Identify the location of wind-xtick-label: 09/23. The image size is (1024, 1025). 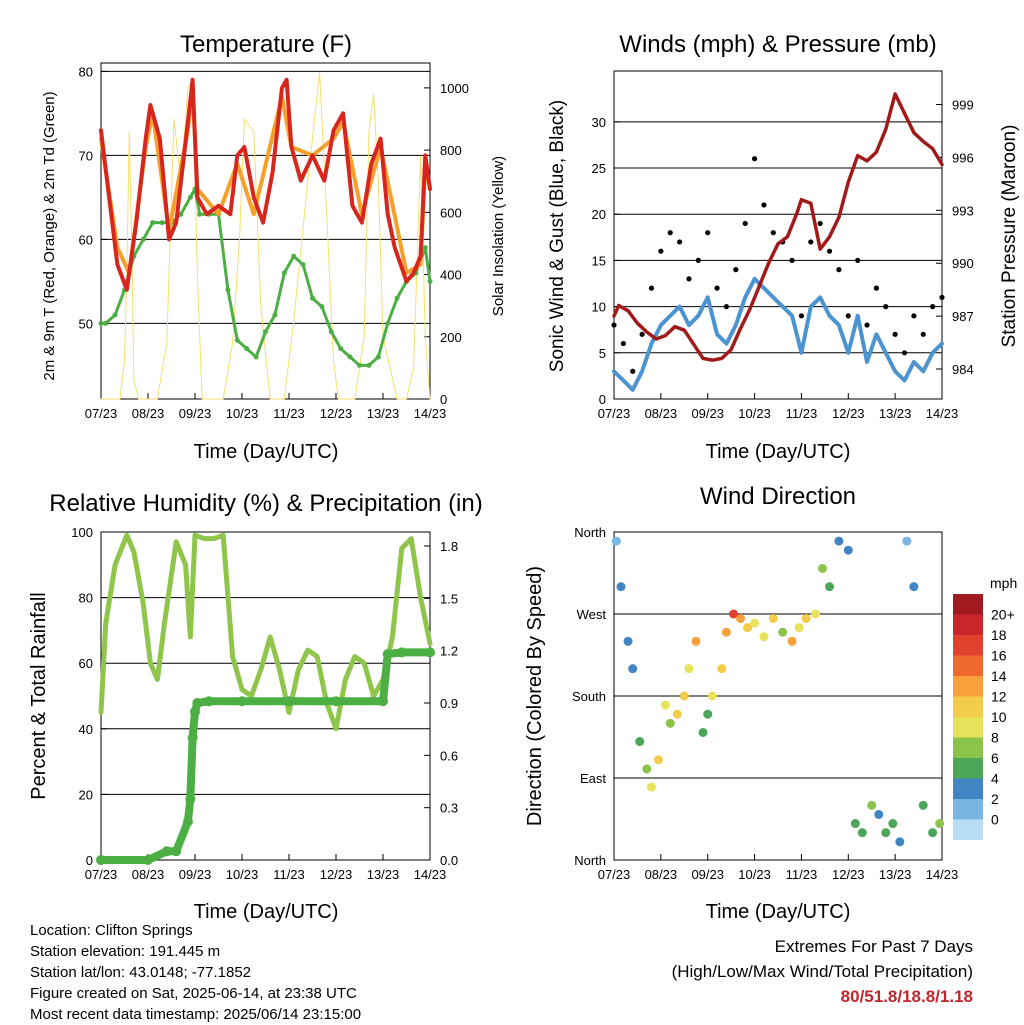
(707, 413).